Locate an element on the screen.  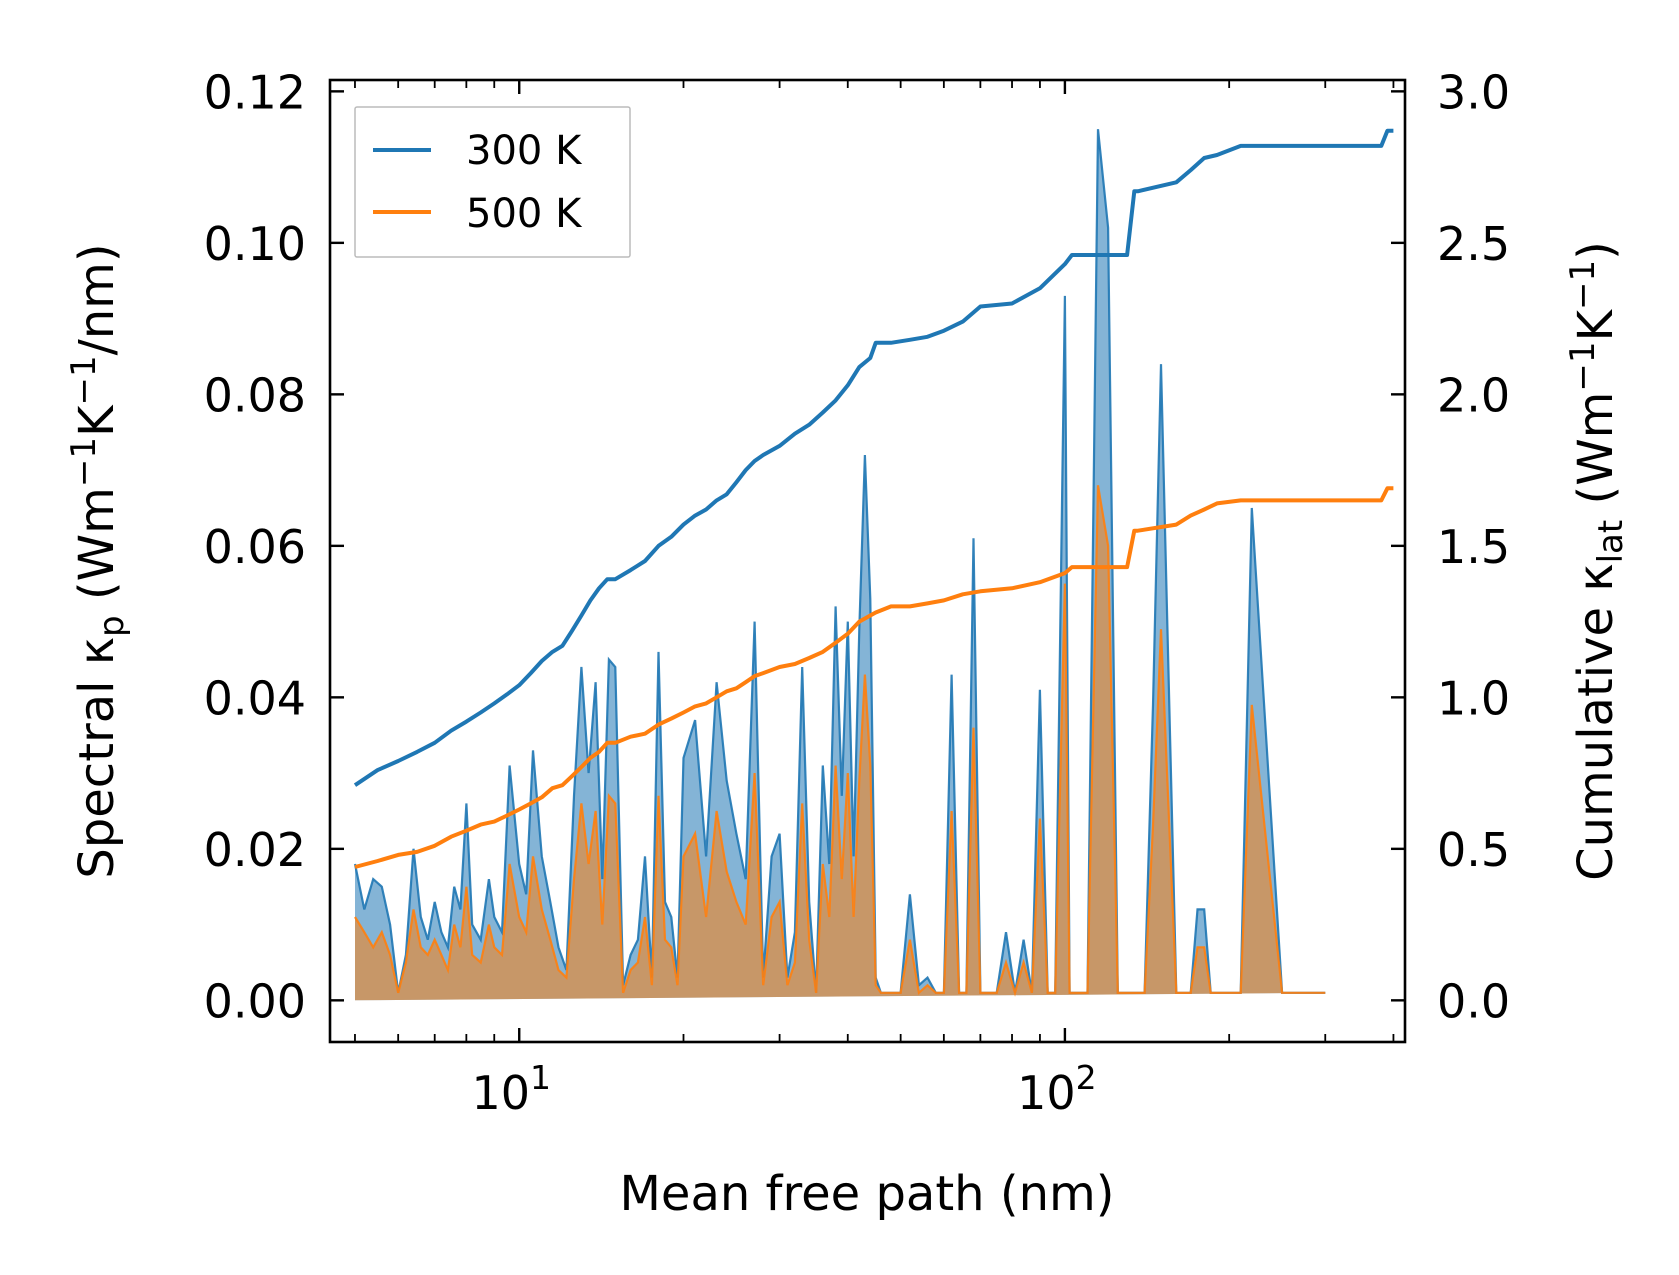
y-right-label-sub: lat is located at coordinates (1611, 542).